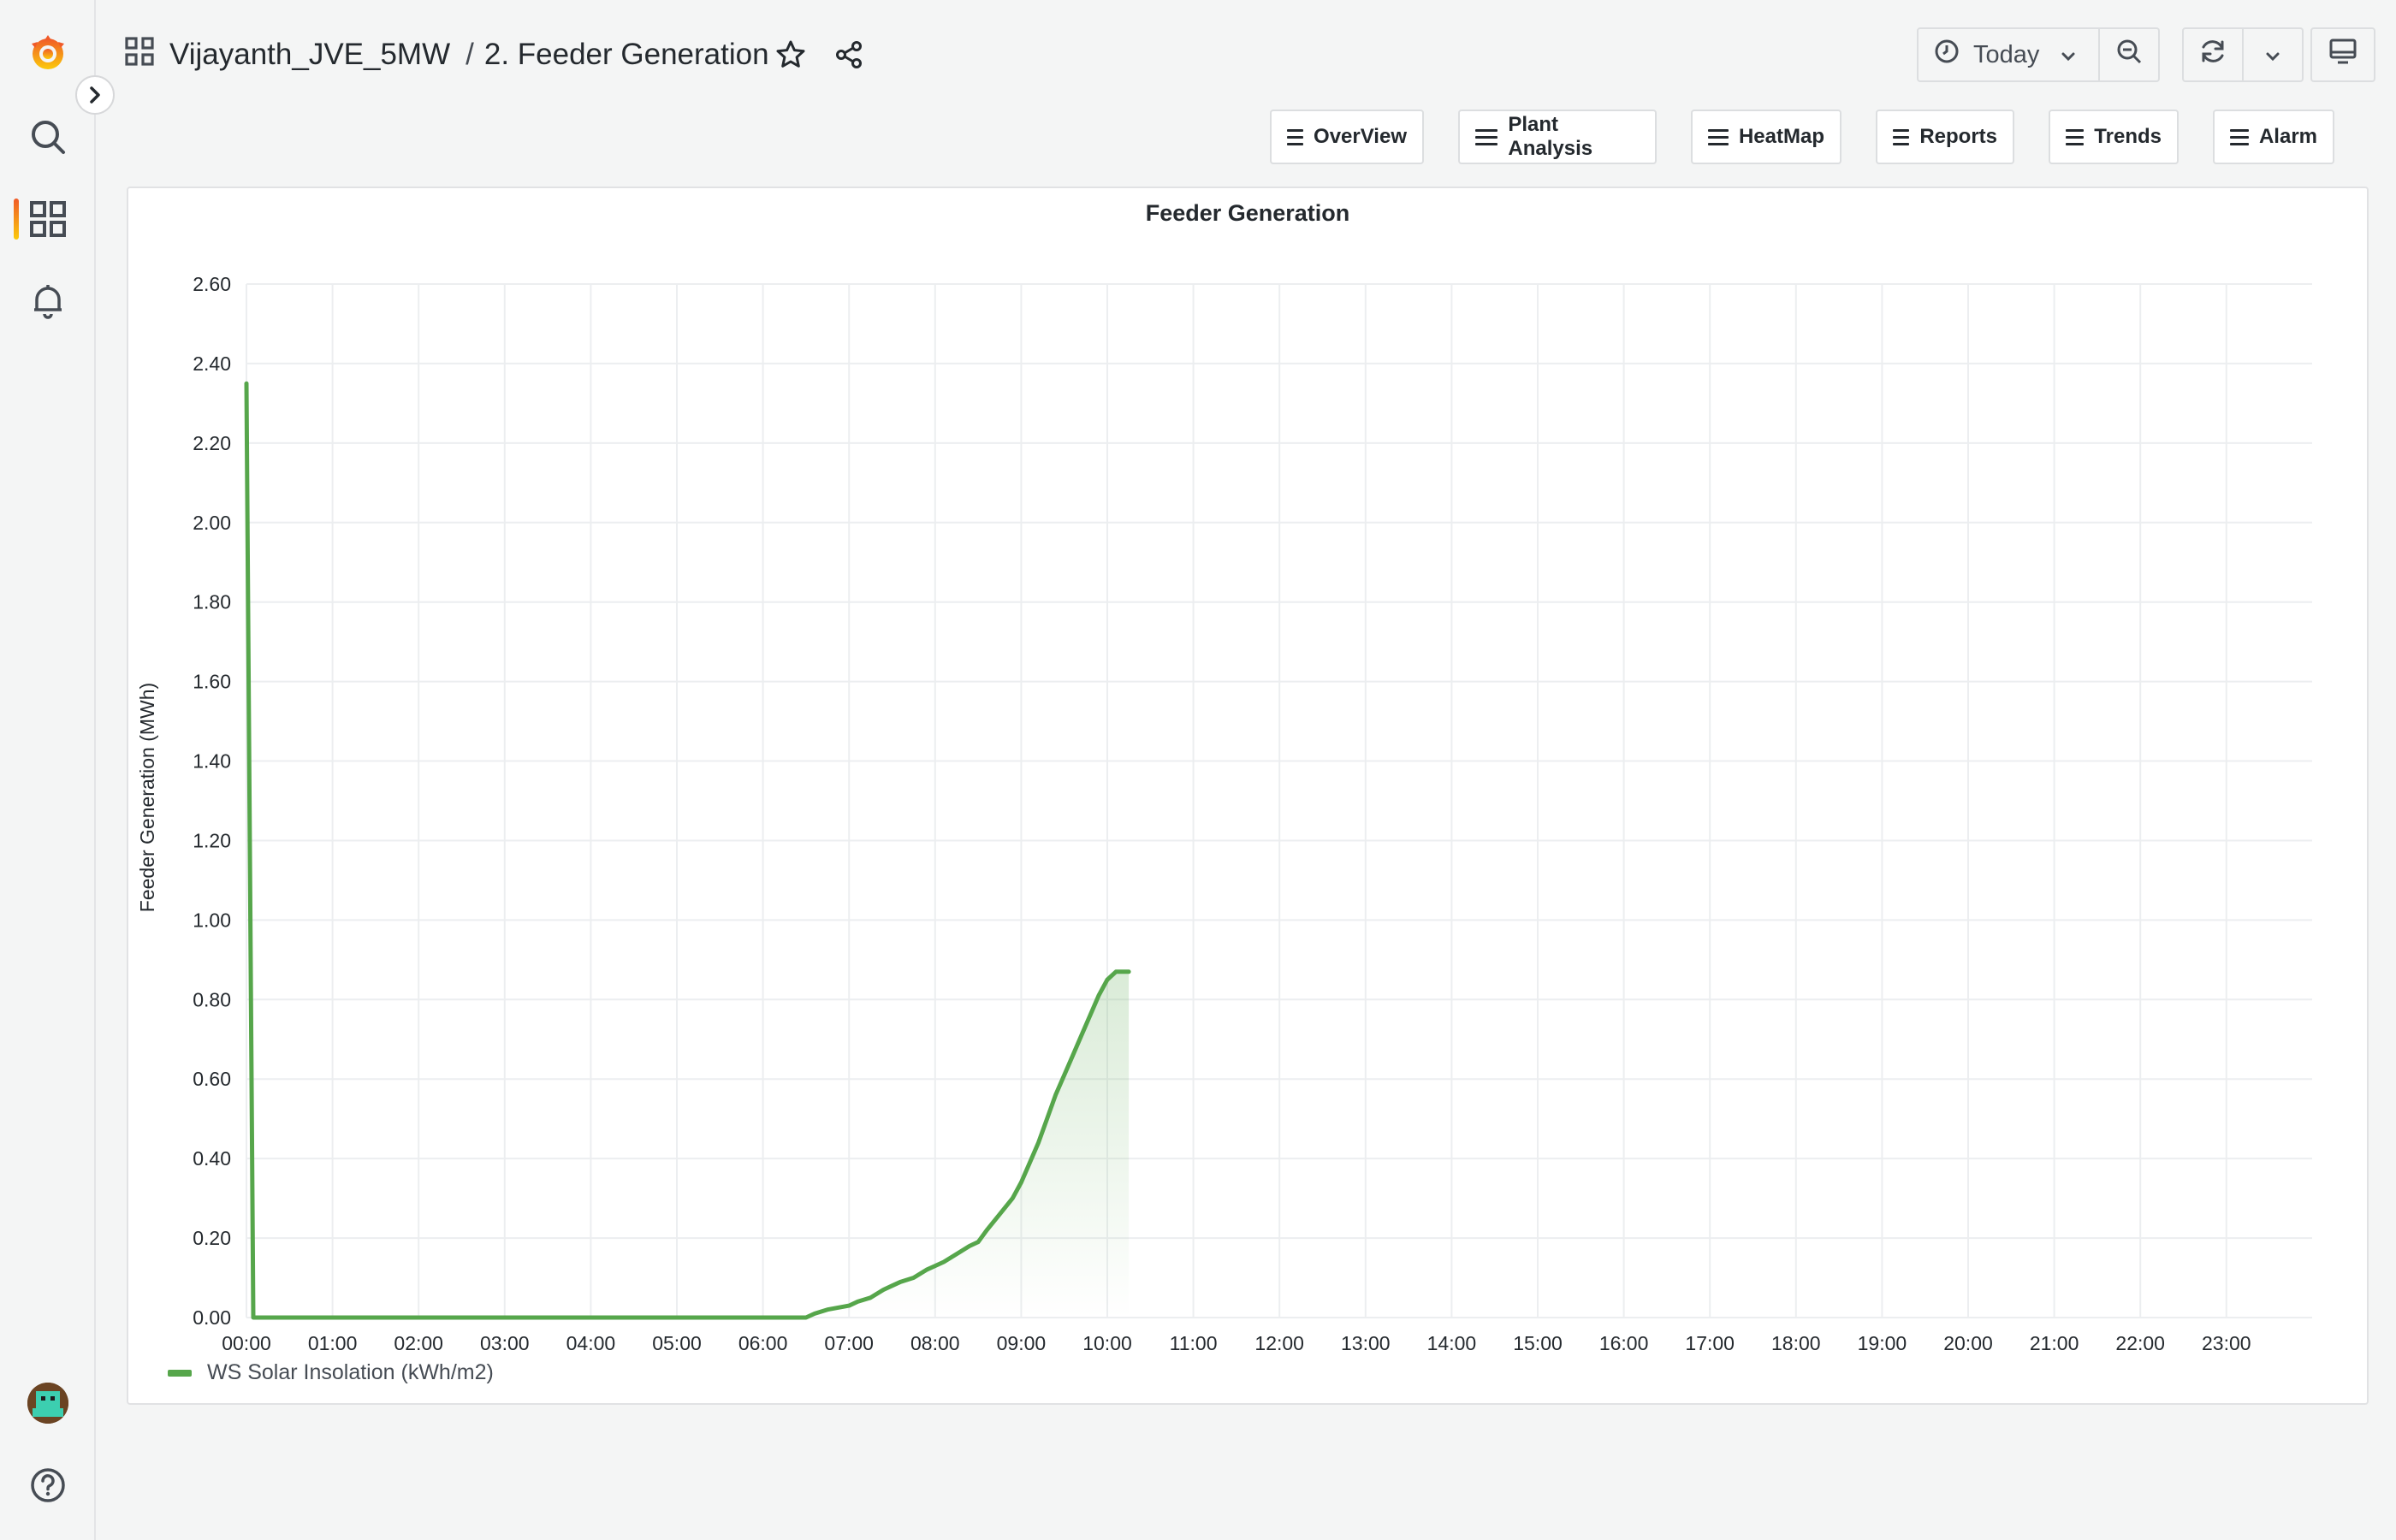 The height and width of the screenshot is (1540, 2396). What do you see at coordinates (1279, 1343) in the screenshot?
I see `x-tick-label: 12:00` at bounding box center [1279, 1343].